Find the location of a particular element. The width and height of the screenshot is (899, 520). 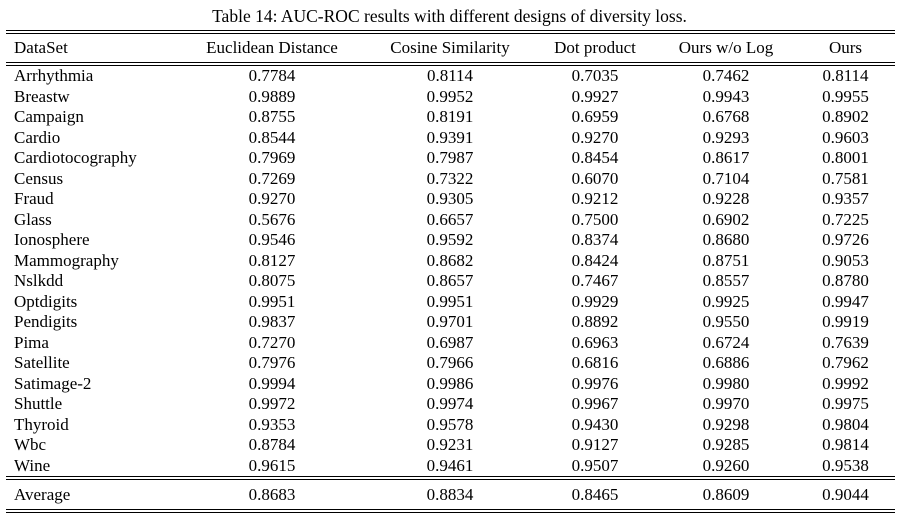

dataset-cell: Pima is located at coordinates (31, 342).